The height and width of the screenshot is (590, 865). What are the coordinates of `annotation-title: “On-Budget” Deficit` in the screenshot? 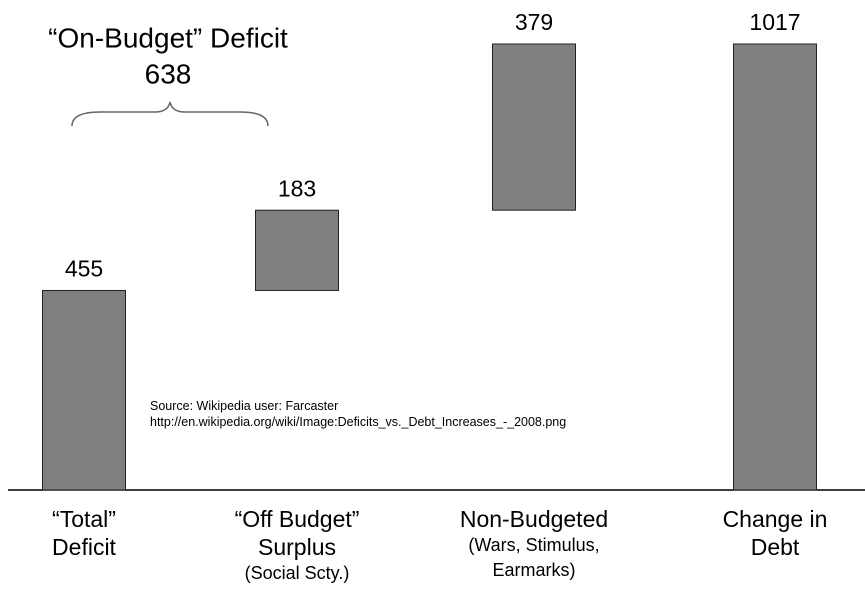 It's located at (168, 37).